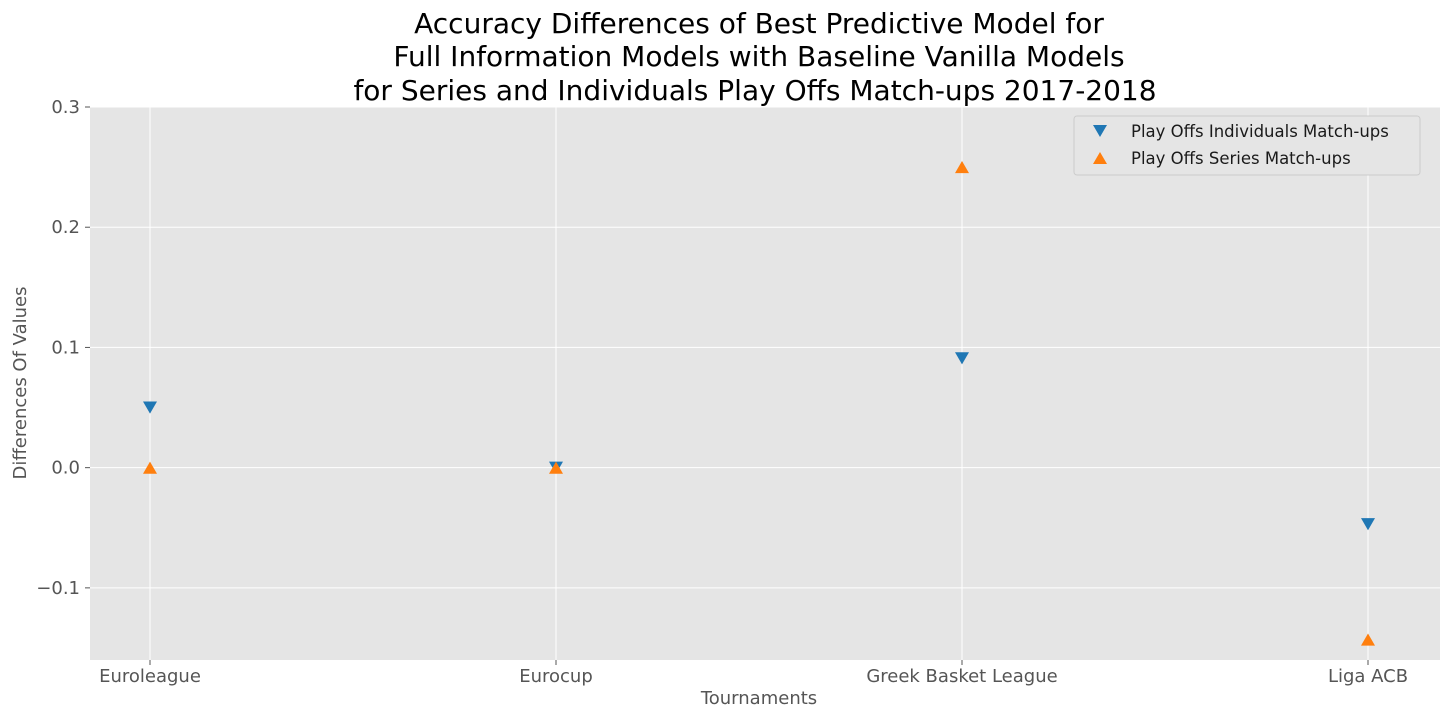  I want to click on y-tick-label: 0.3, so click(65, 107).